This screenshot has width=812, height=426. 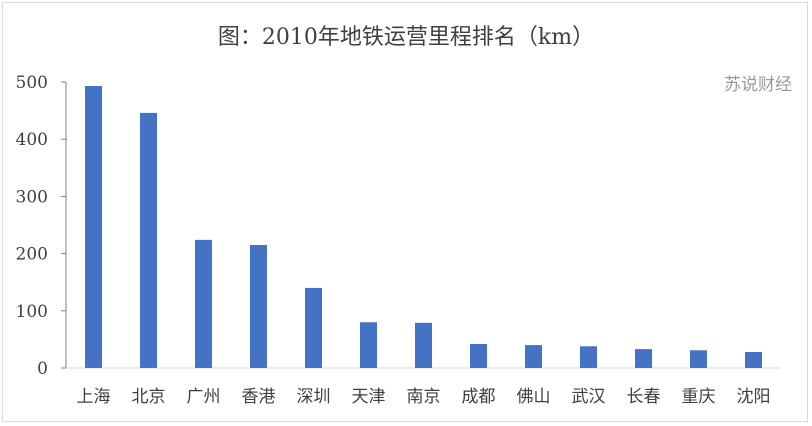 I want to click on y-tick-label: 500, so click(x=32, y=83).